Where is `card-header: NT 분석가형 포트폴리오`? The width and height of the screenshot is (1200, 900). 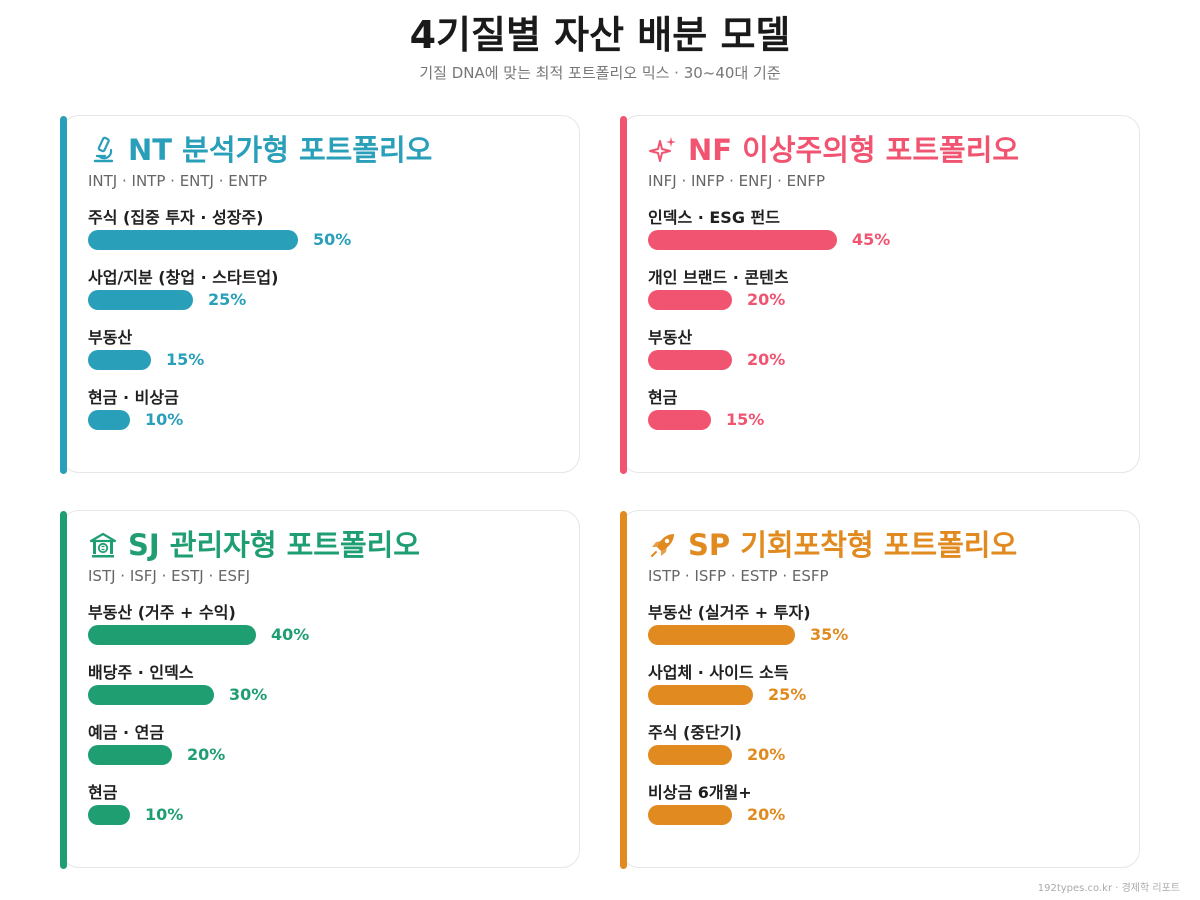
card-header: NT 분석가형 포트폴리오 is located at coordinates (260, 150).